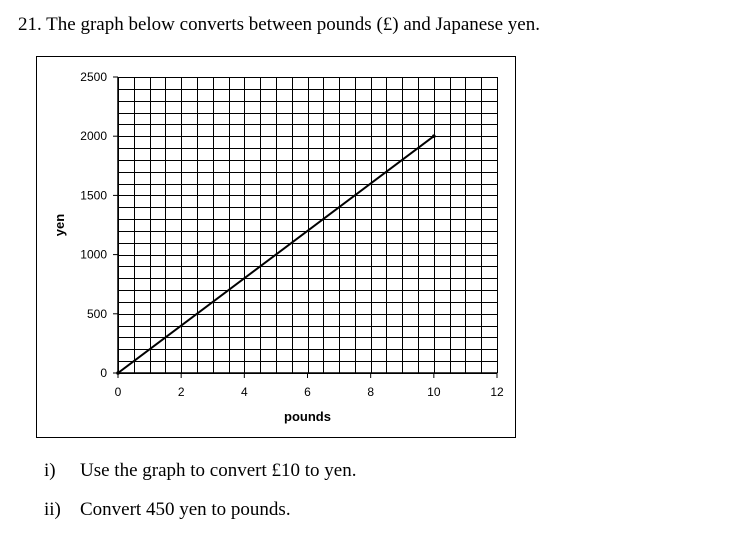 The width and height of the screenshot is (753, 541). What do you see at coordinates (181, 392) in the screenshot?
I see `x-tick-label: 2` at bounding box center [181, 392].